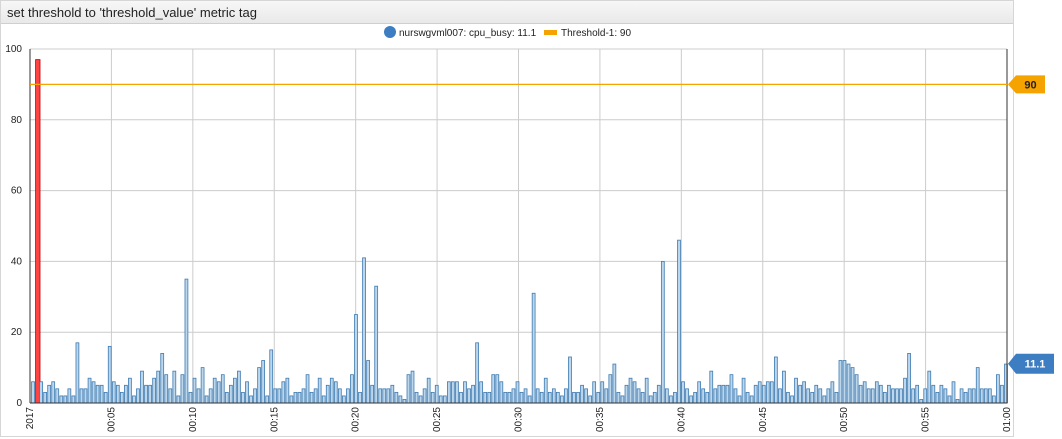 This screenshot has width=1062, height=439. What do you see at coordinates (550, 32) in the screenshot?
I see `legend-threshold-marker` at bounding box center [550, 32].